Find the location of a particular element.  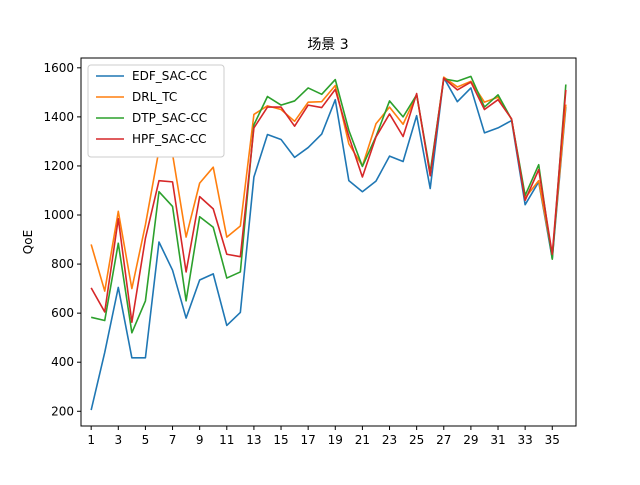

y-tick-label: 1400 is located at coordinates (58, 117).